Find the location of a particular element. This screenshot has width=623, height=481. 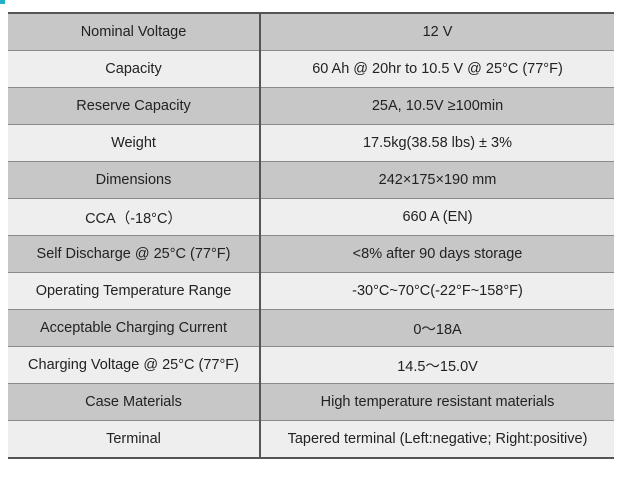

spec-row-weight: Weight 17.5kg(38.58 lbs) ± 3% is located at coordinates (311, 143).